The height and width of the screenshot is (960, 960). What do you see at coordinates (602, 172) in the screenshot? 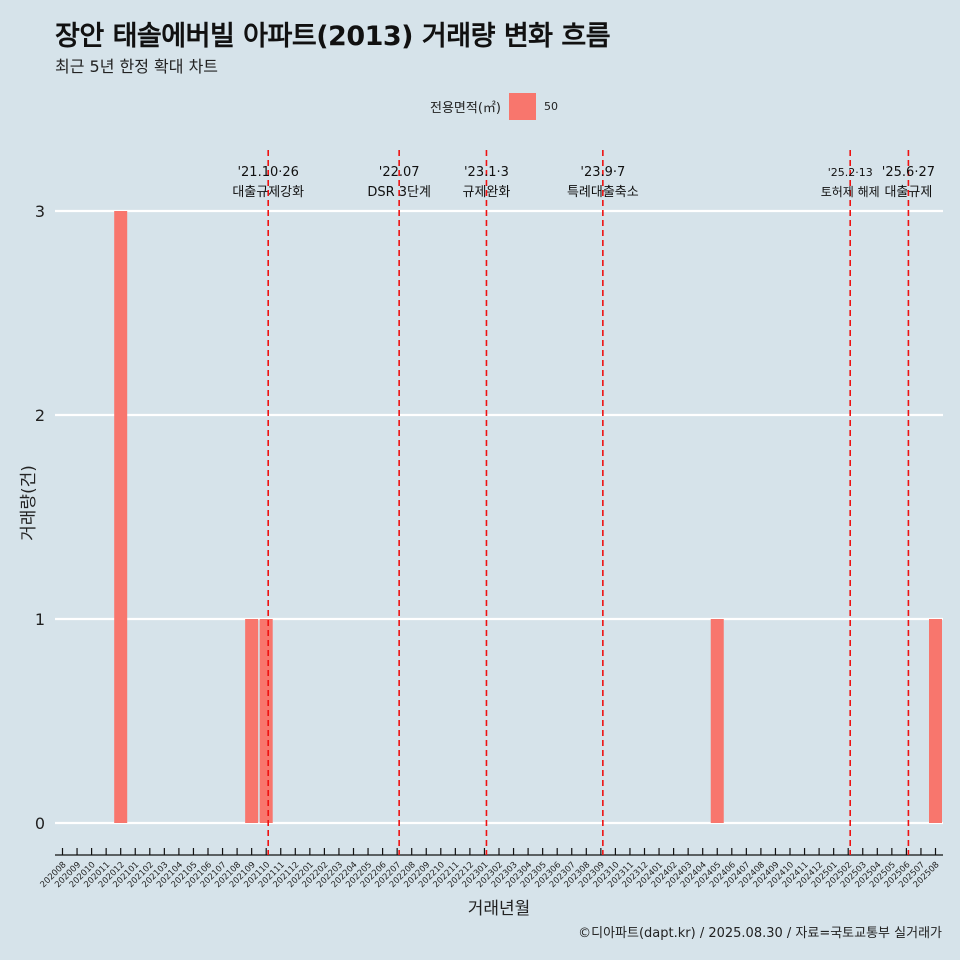
I see `annotation-date: '23.9·7` at bounding box center [602, 172].